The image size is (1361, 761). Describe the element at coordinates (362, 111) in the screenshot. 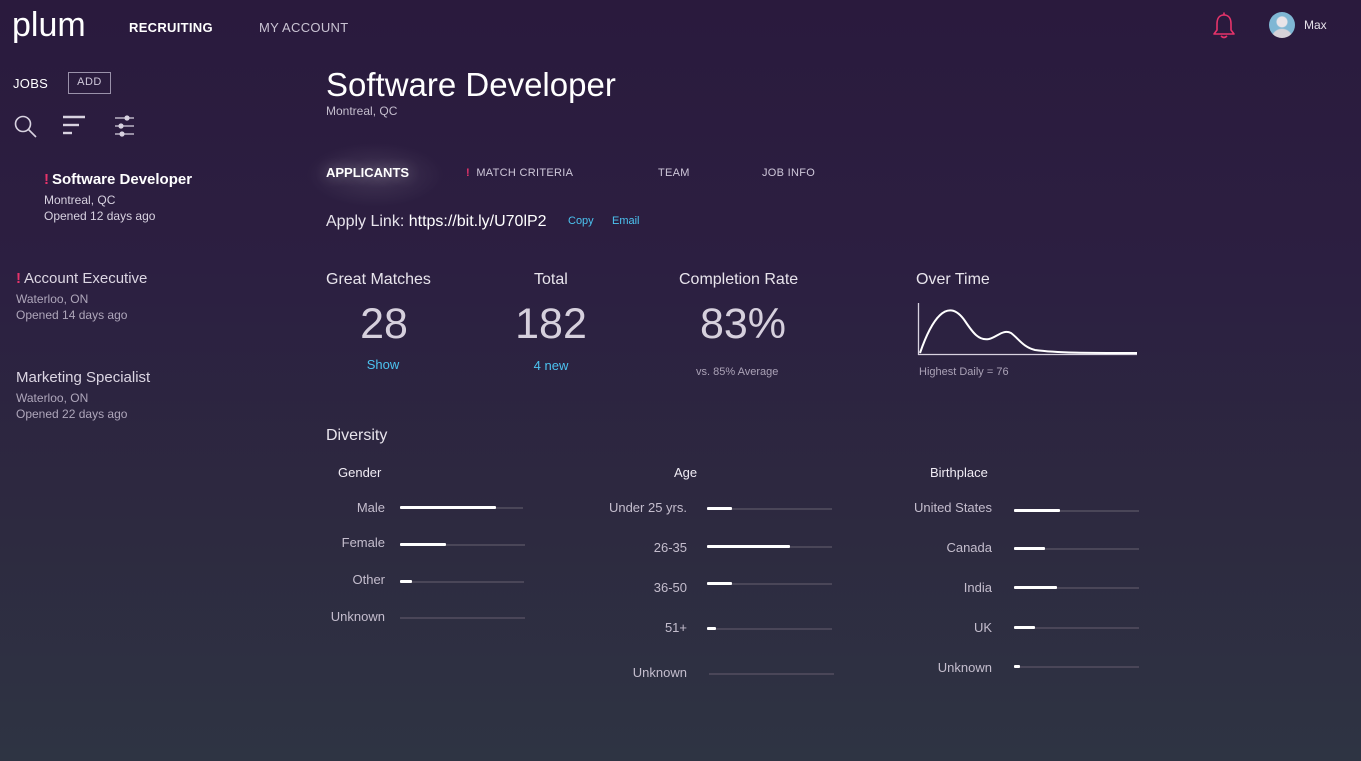

I see `page-subtitle-location: Montreal, QC` at that location.